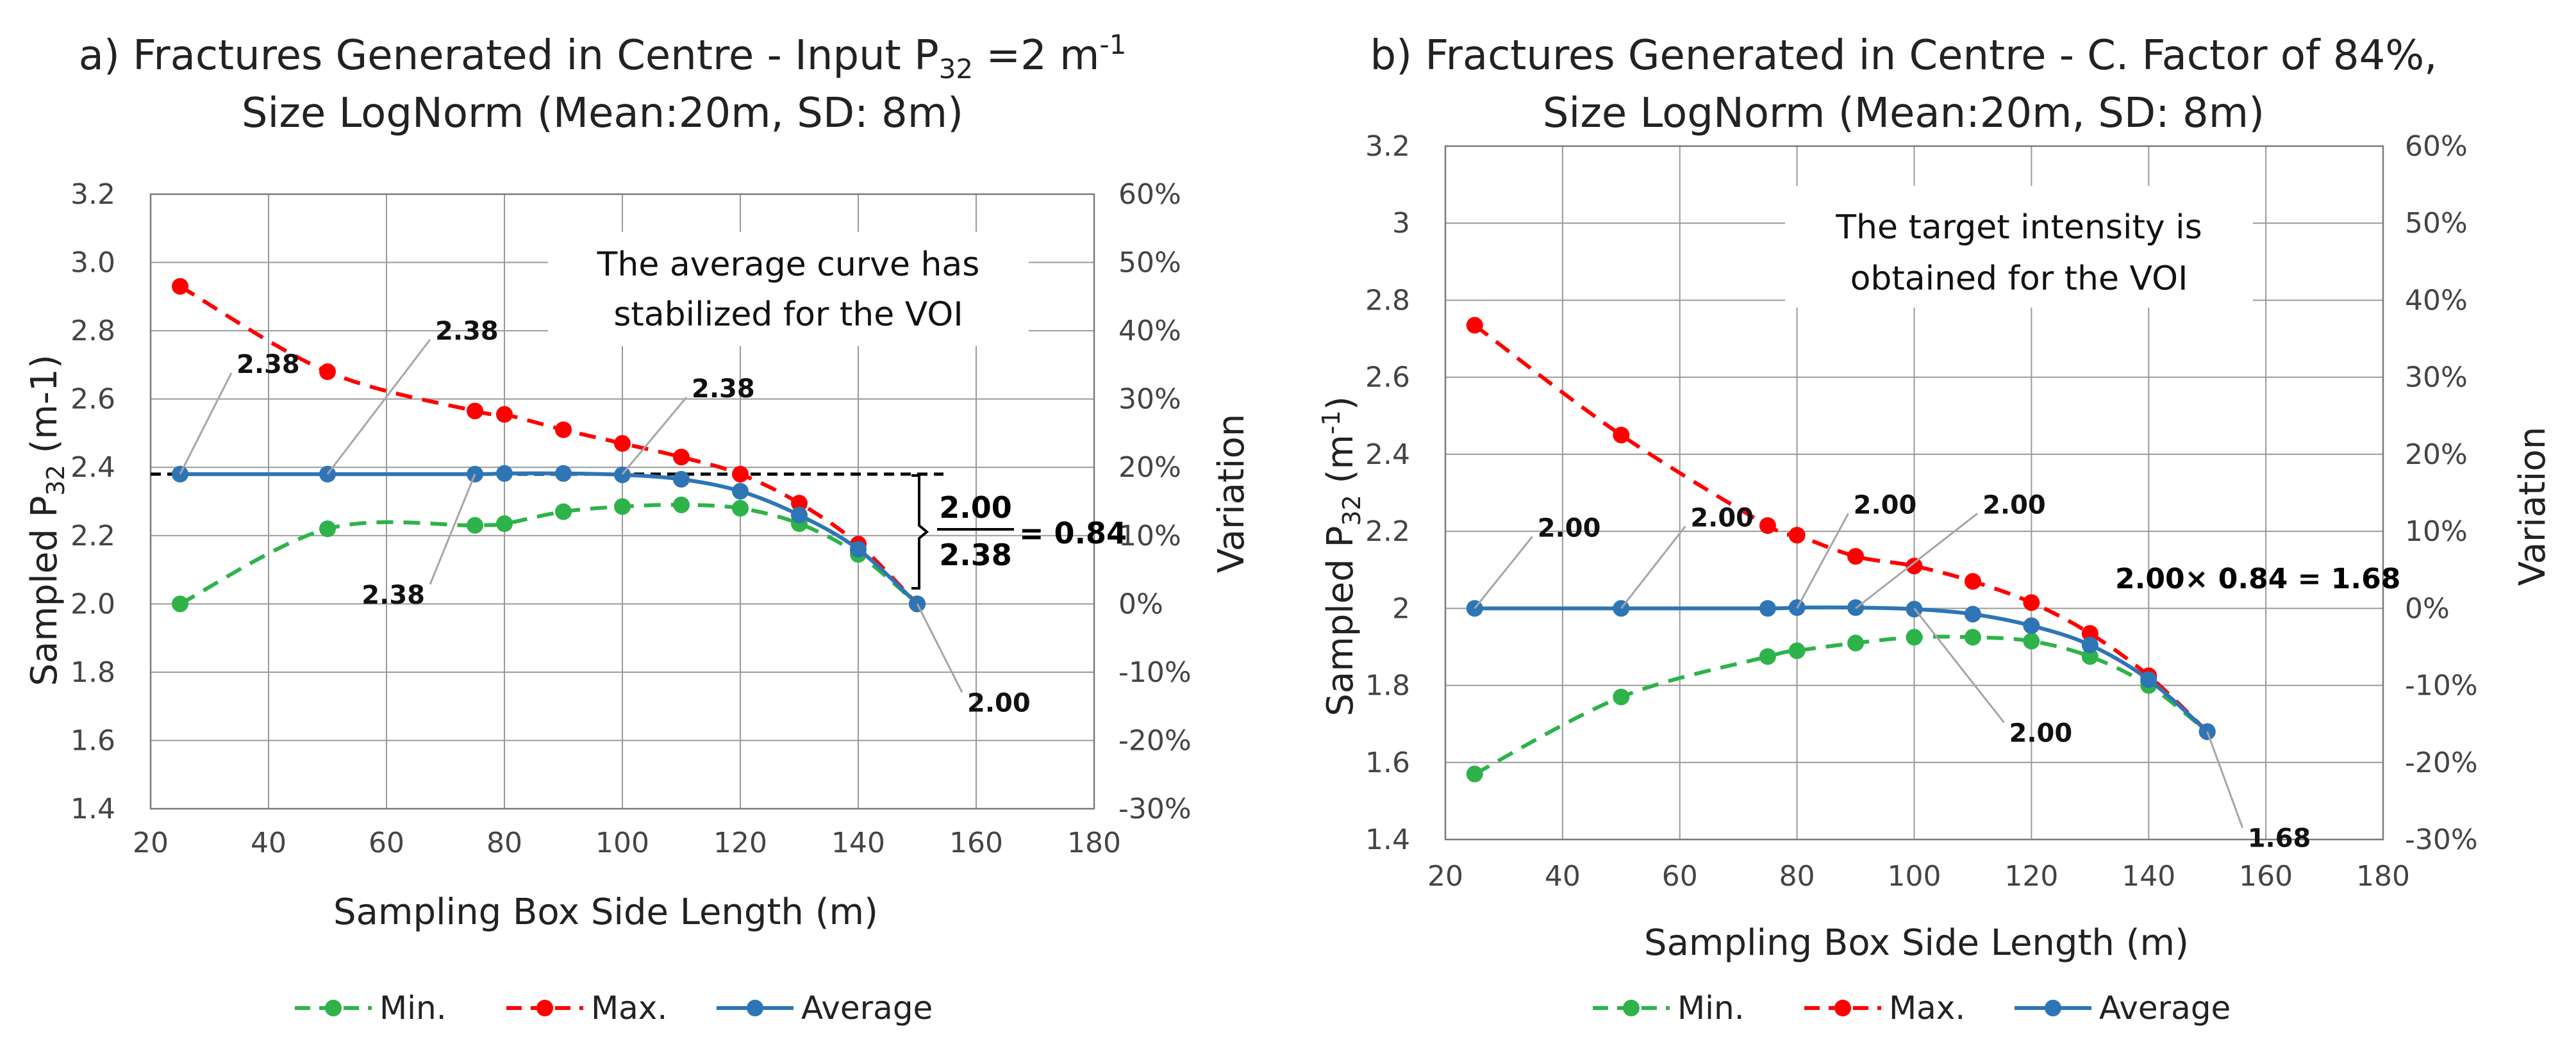 The width and height of the screenshot is (2576, 1042). I want to click on chart-b-y2-tick-label: -20%, so click(2441, 763).